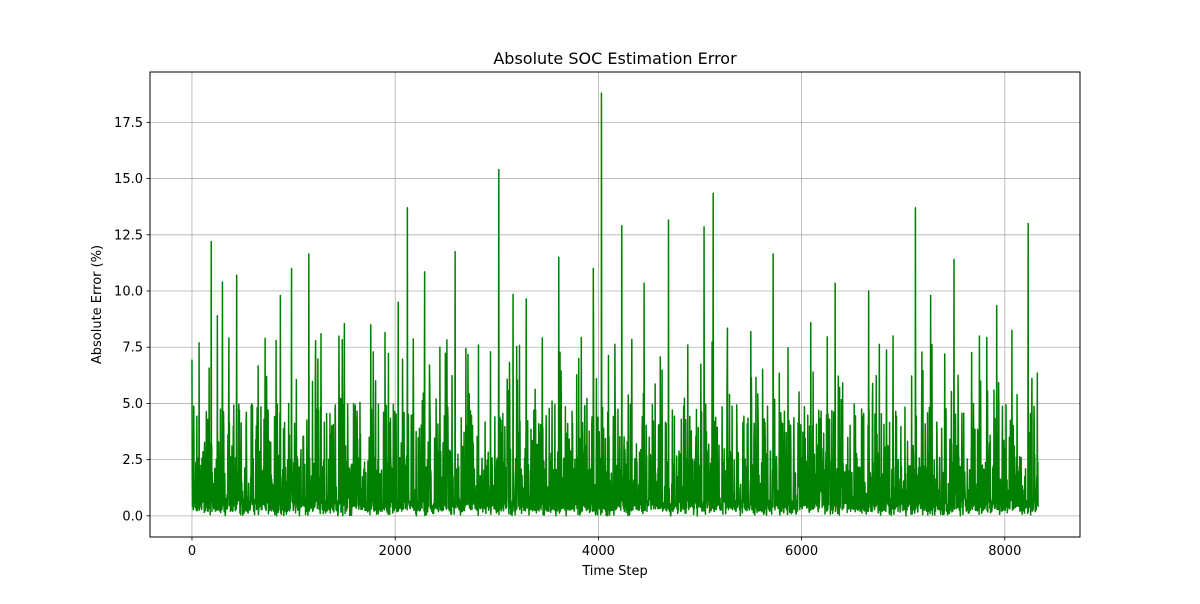  Describe the element at coordinates (97, 304) in the screenshot. I see `y-axis-label: Absolute Error (%)` at that location.